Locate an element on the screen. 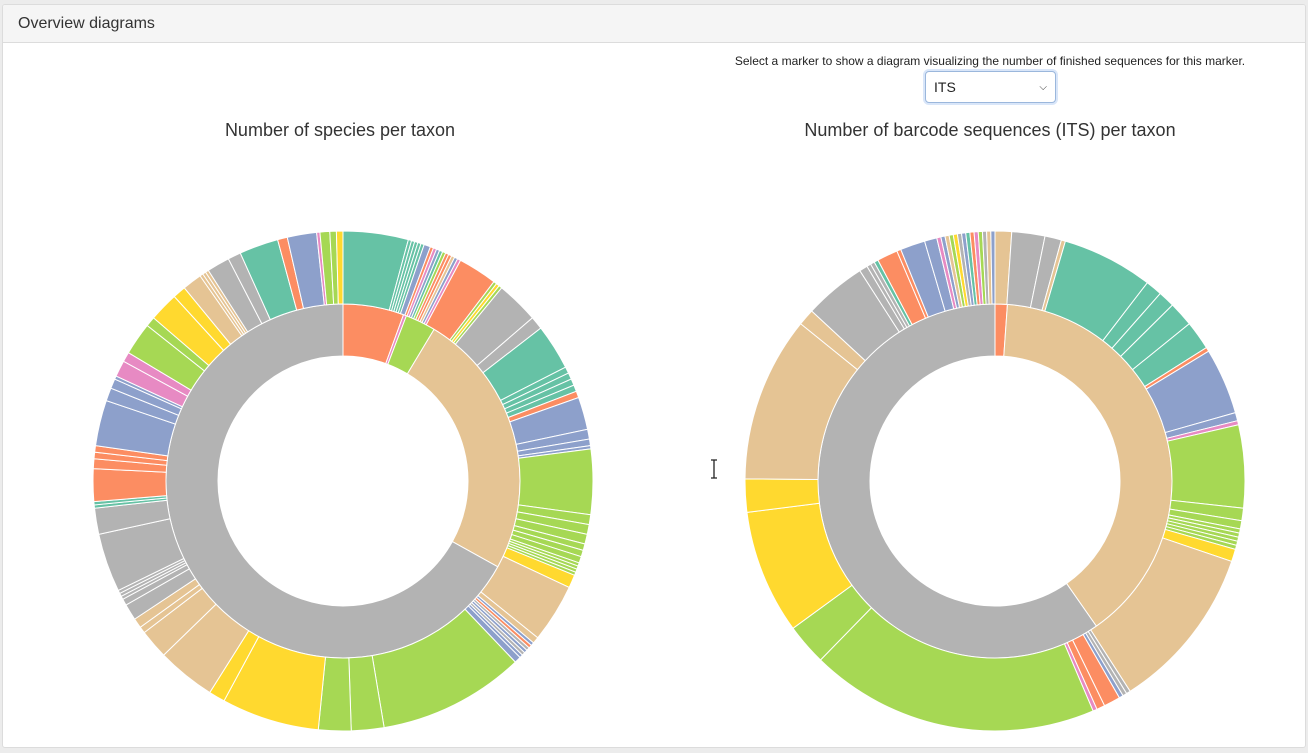  text-cursor-icon is located at coordinates (714, 469).